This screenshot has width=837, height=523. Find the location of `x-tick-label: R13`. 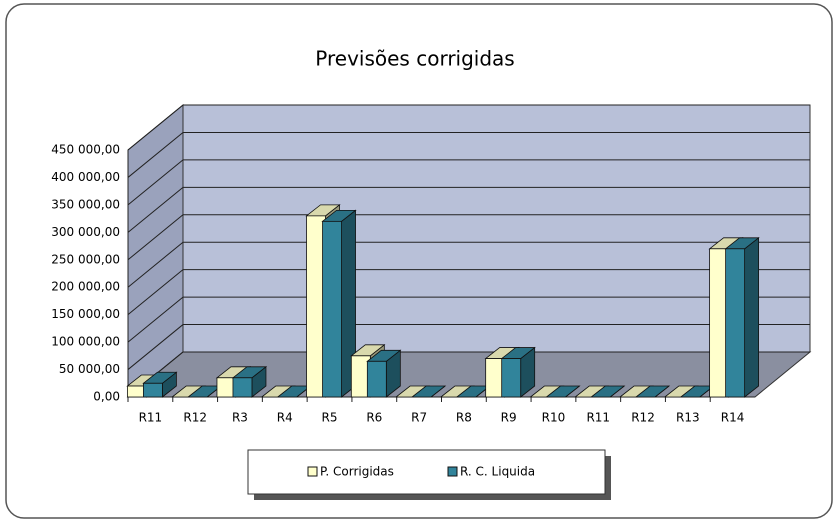

x-tick-label: R13 is located at coordinates (688, 418).